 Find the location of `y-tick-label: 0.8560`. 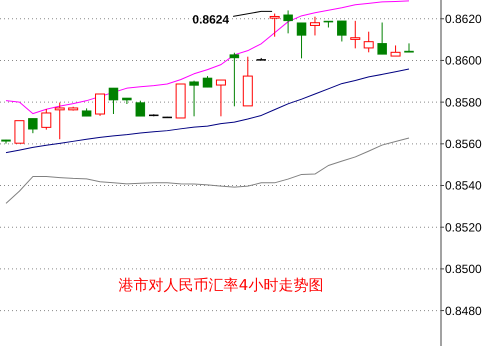

y-tick-label: 0.8560 is located at coordinates (463, 144).